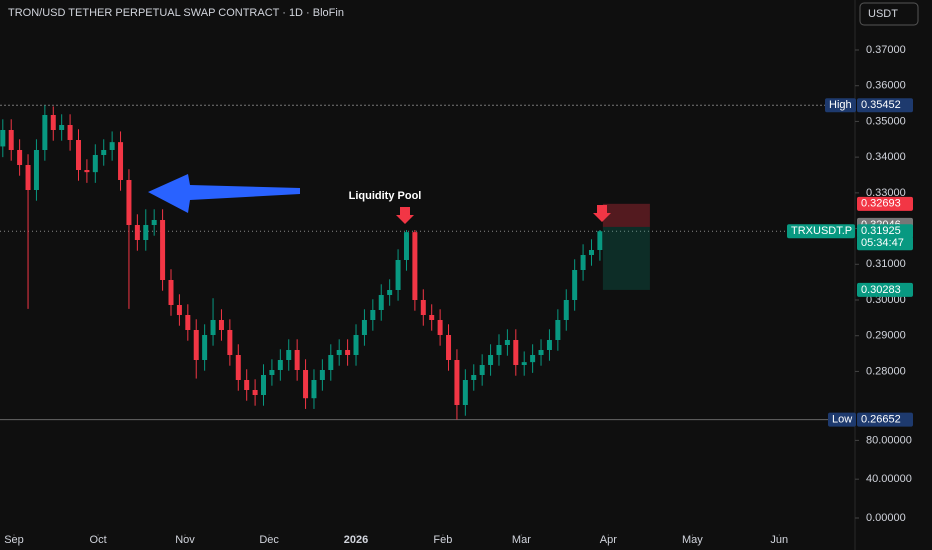 Image resolution: width=932 pixels, height=550 pixels. What do you see at coordinates (886, 50) in the screenshot?
I see `y-tick-label: 0.37000` at bounding box center [886, 50].